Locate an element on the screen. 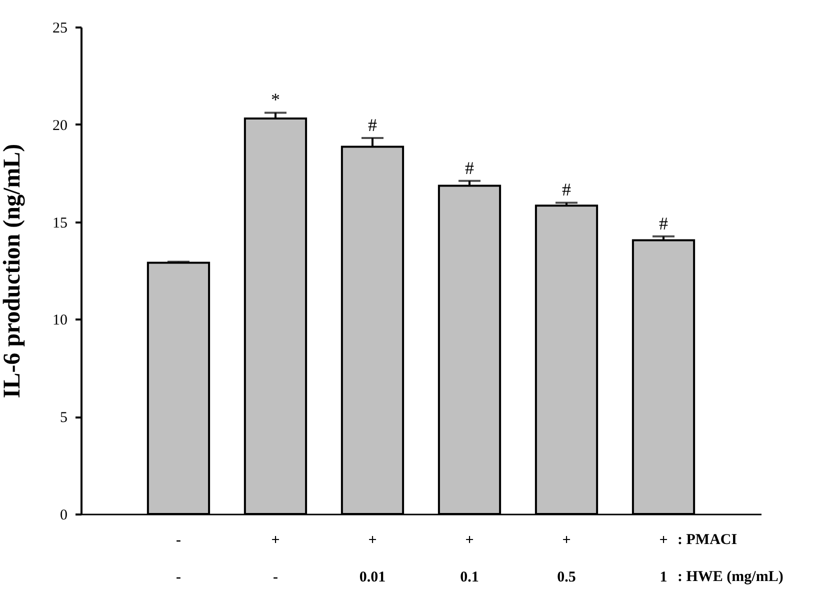 The image size is (827, 599). category-label: - - is located at coordinates (178, 559).